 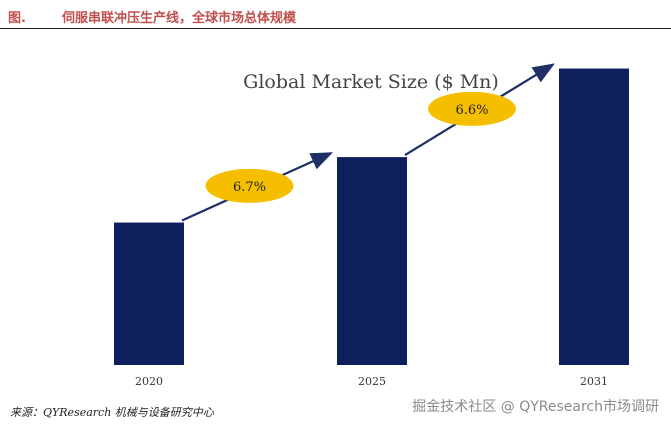 I want to click on source-note: 来源：QYResearch 机械与设备研究中心, so click(x=112, y=412).